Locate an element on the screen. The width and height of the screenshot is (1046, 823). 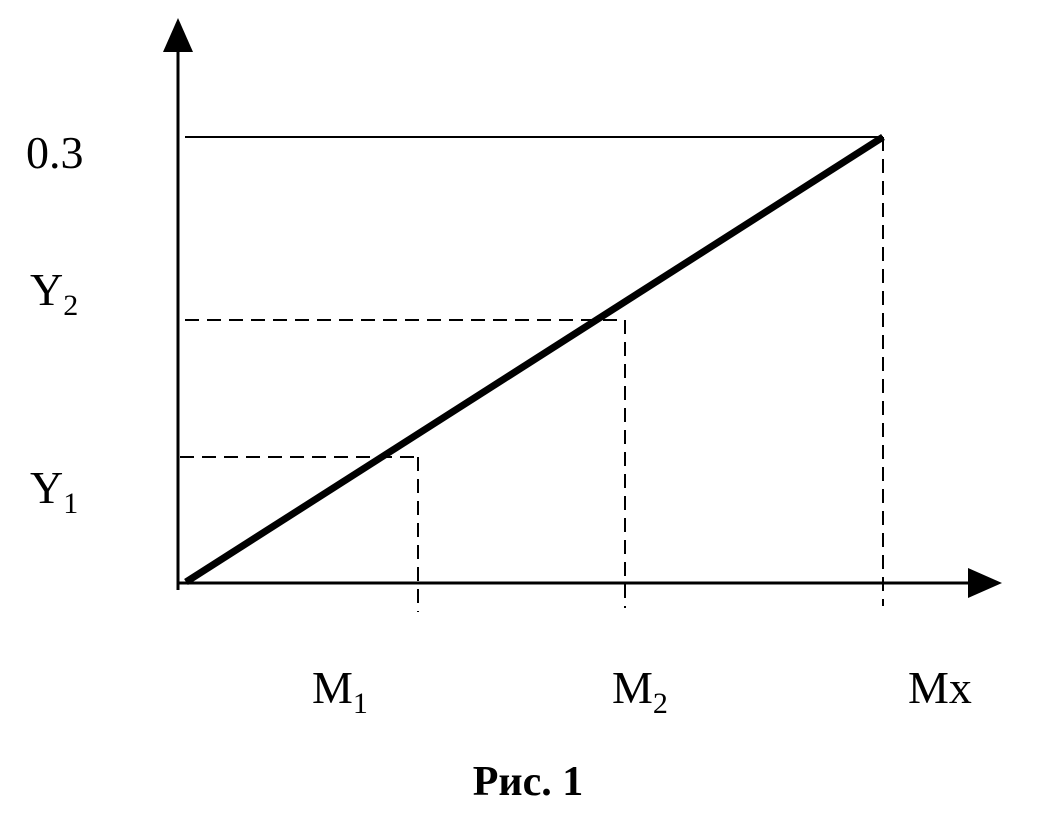
x-axis-arrow is located at coordinates (985, 583).